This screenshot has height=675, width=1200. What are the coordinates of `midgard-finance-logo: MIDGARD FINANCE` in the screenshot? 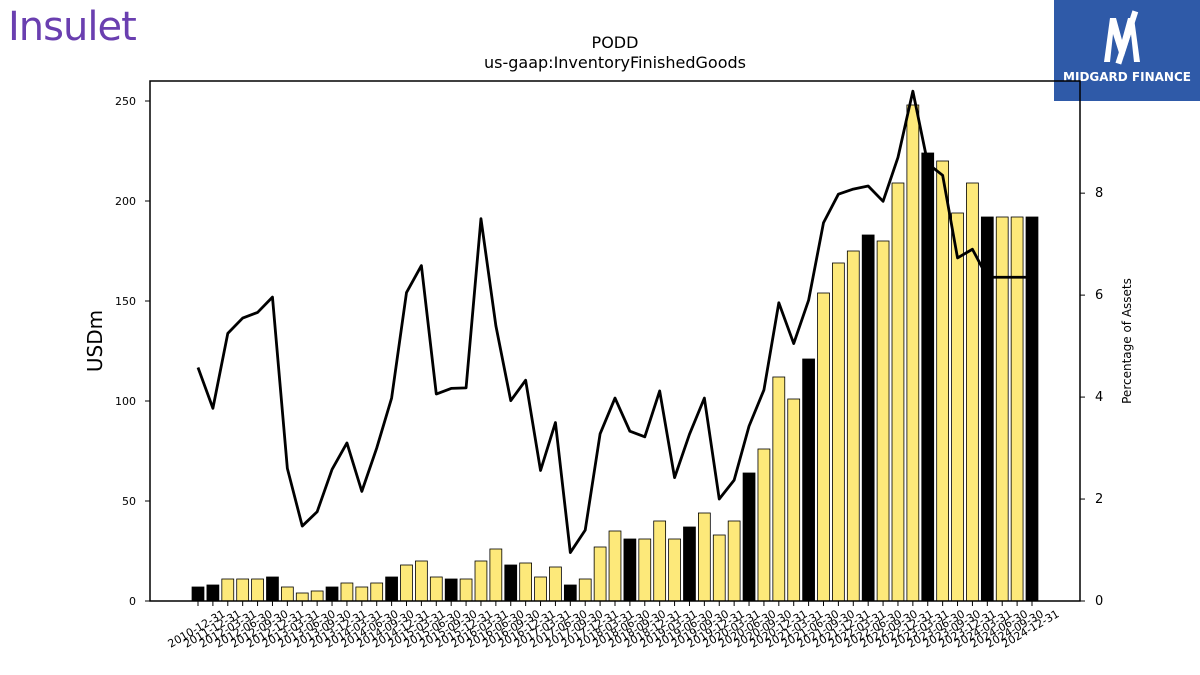 It's located at (1127, 50).